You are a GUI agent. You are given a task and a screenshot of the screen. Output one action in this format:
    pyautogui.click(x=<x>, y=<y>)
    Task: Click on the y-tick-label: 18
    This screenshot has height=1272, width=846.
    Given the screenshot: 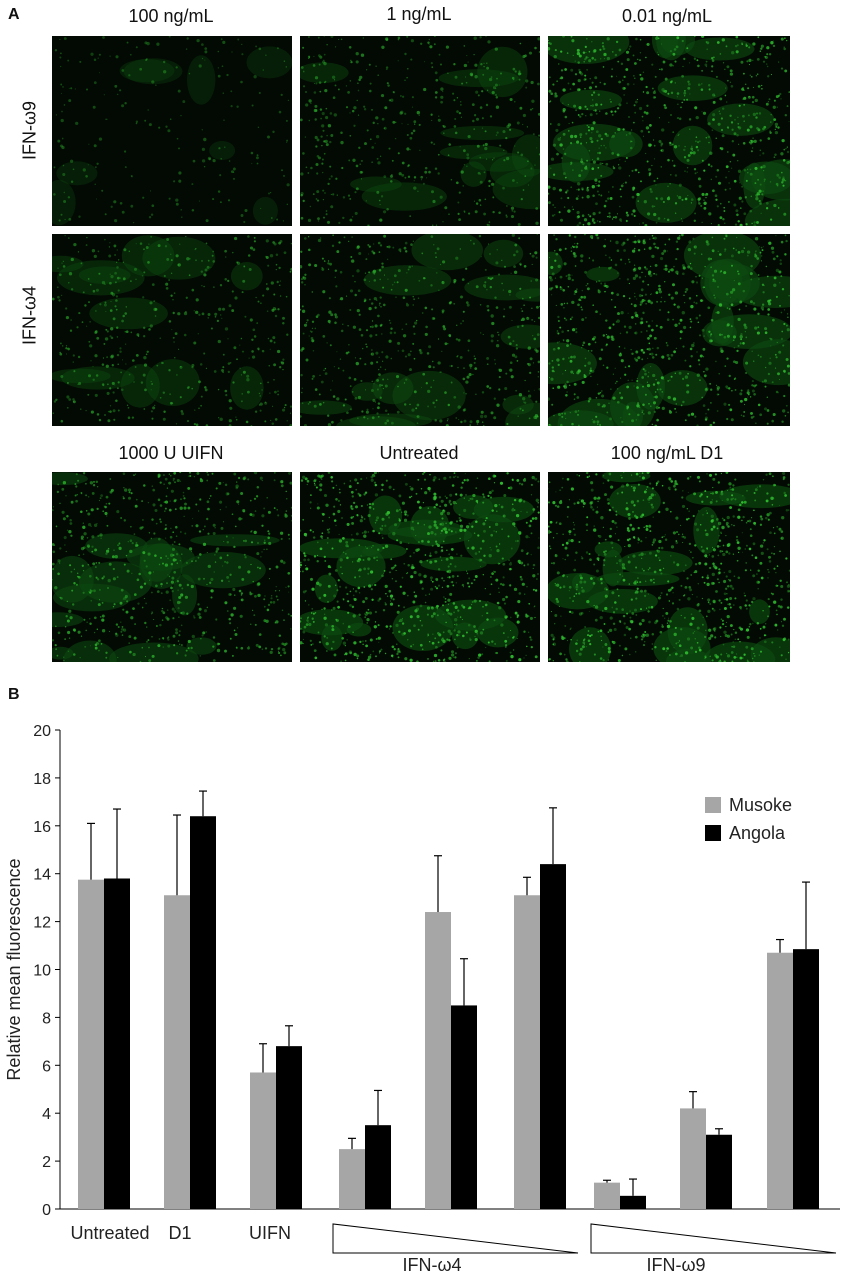 What is the action you would take?
    pyautogui.click(x=42, y=779)
    